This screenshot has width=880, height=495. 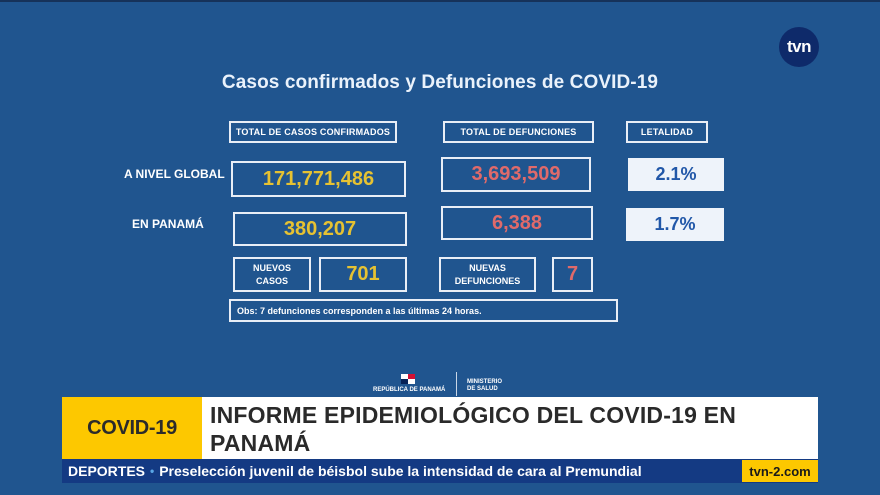 I want to click on panama-lethality-box: 1.7%, so click(x=675, y=224).